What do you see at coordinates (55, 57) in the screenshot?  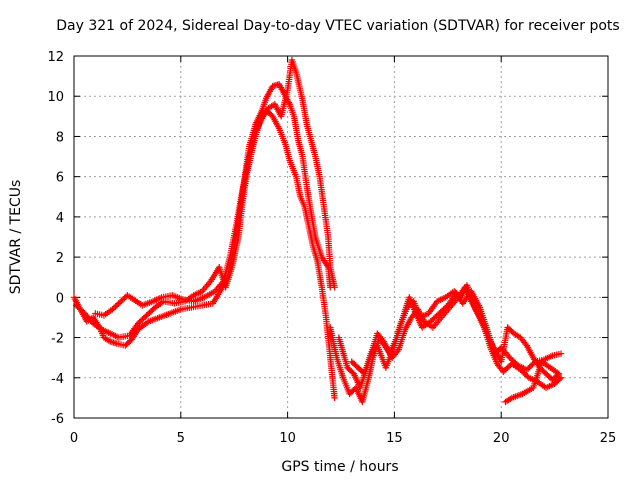 I see `y-tick-label: 12` at bounding box center [55, 57].